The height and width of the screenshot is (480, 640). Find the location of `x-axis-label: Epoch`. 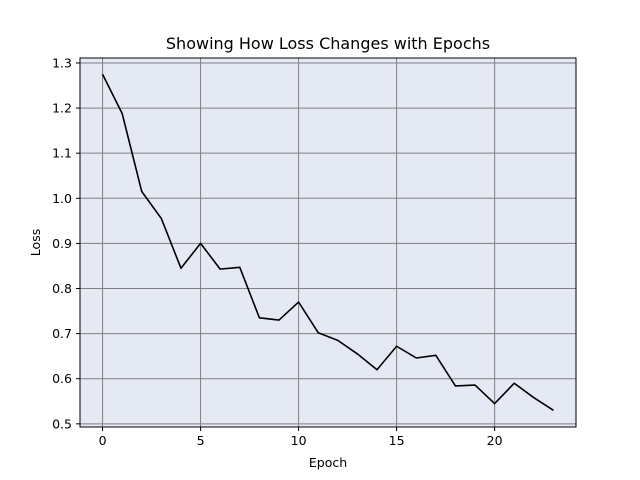

x-axis-label: Epoch is located at coordinates (328, 462).